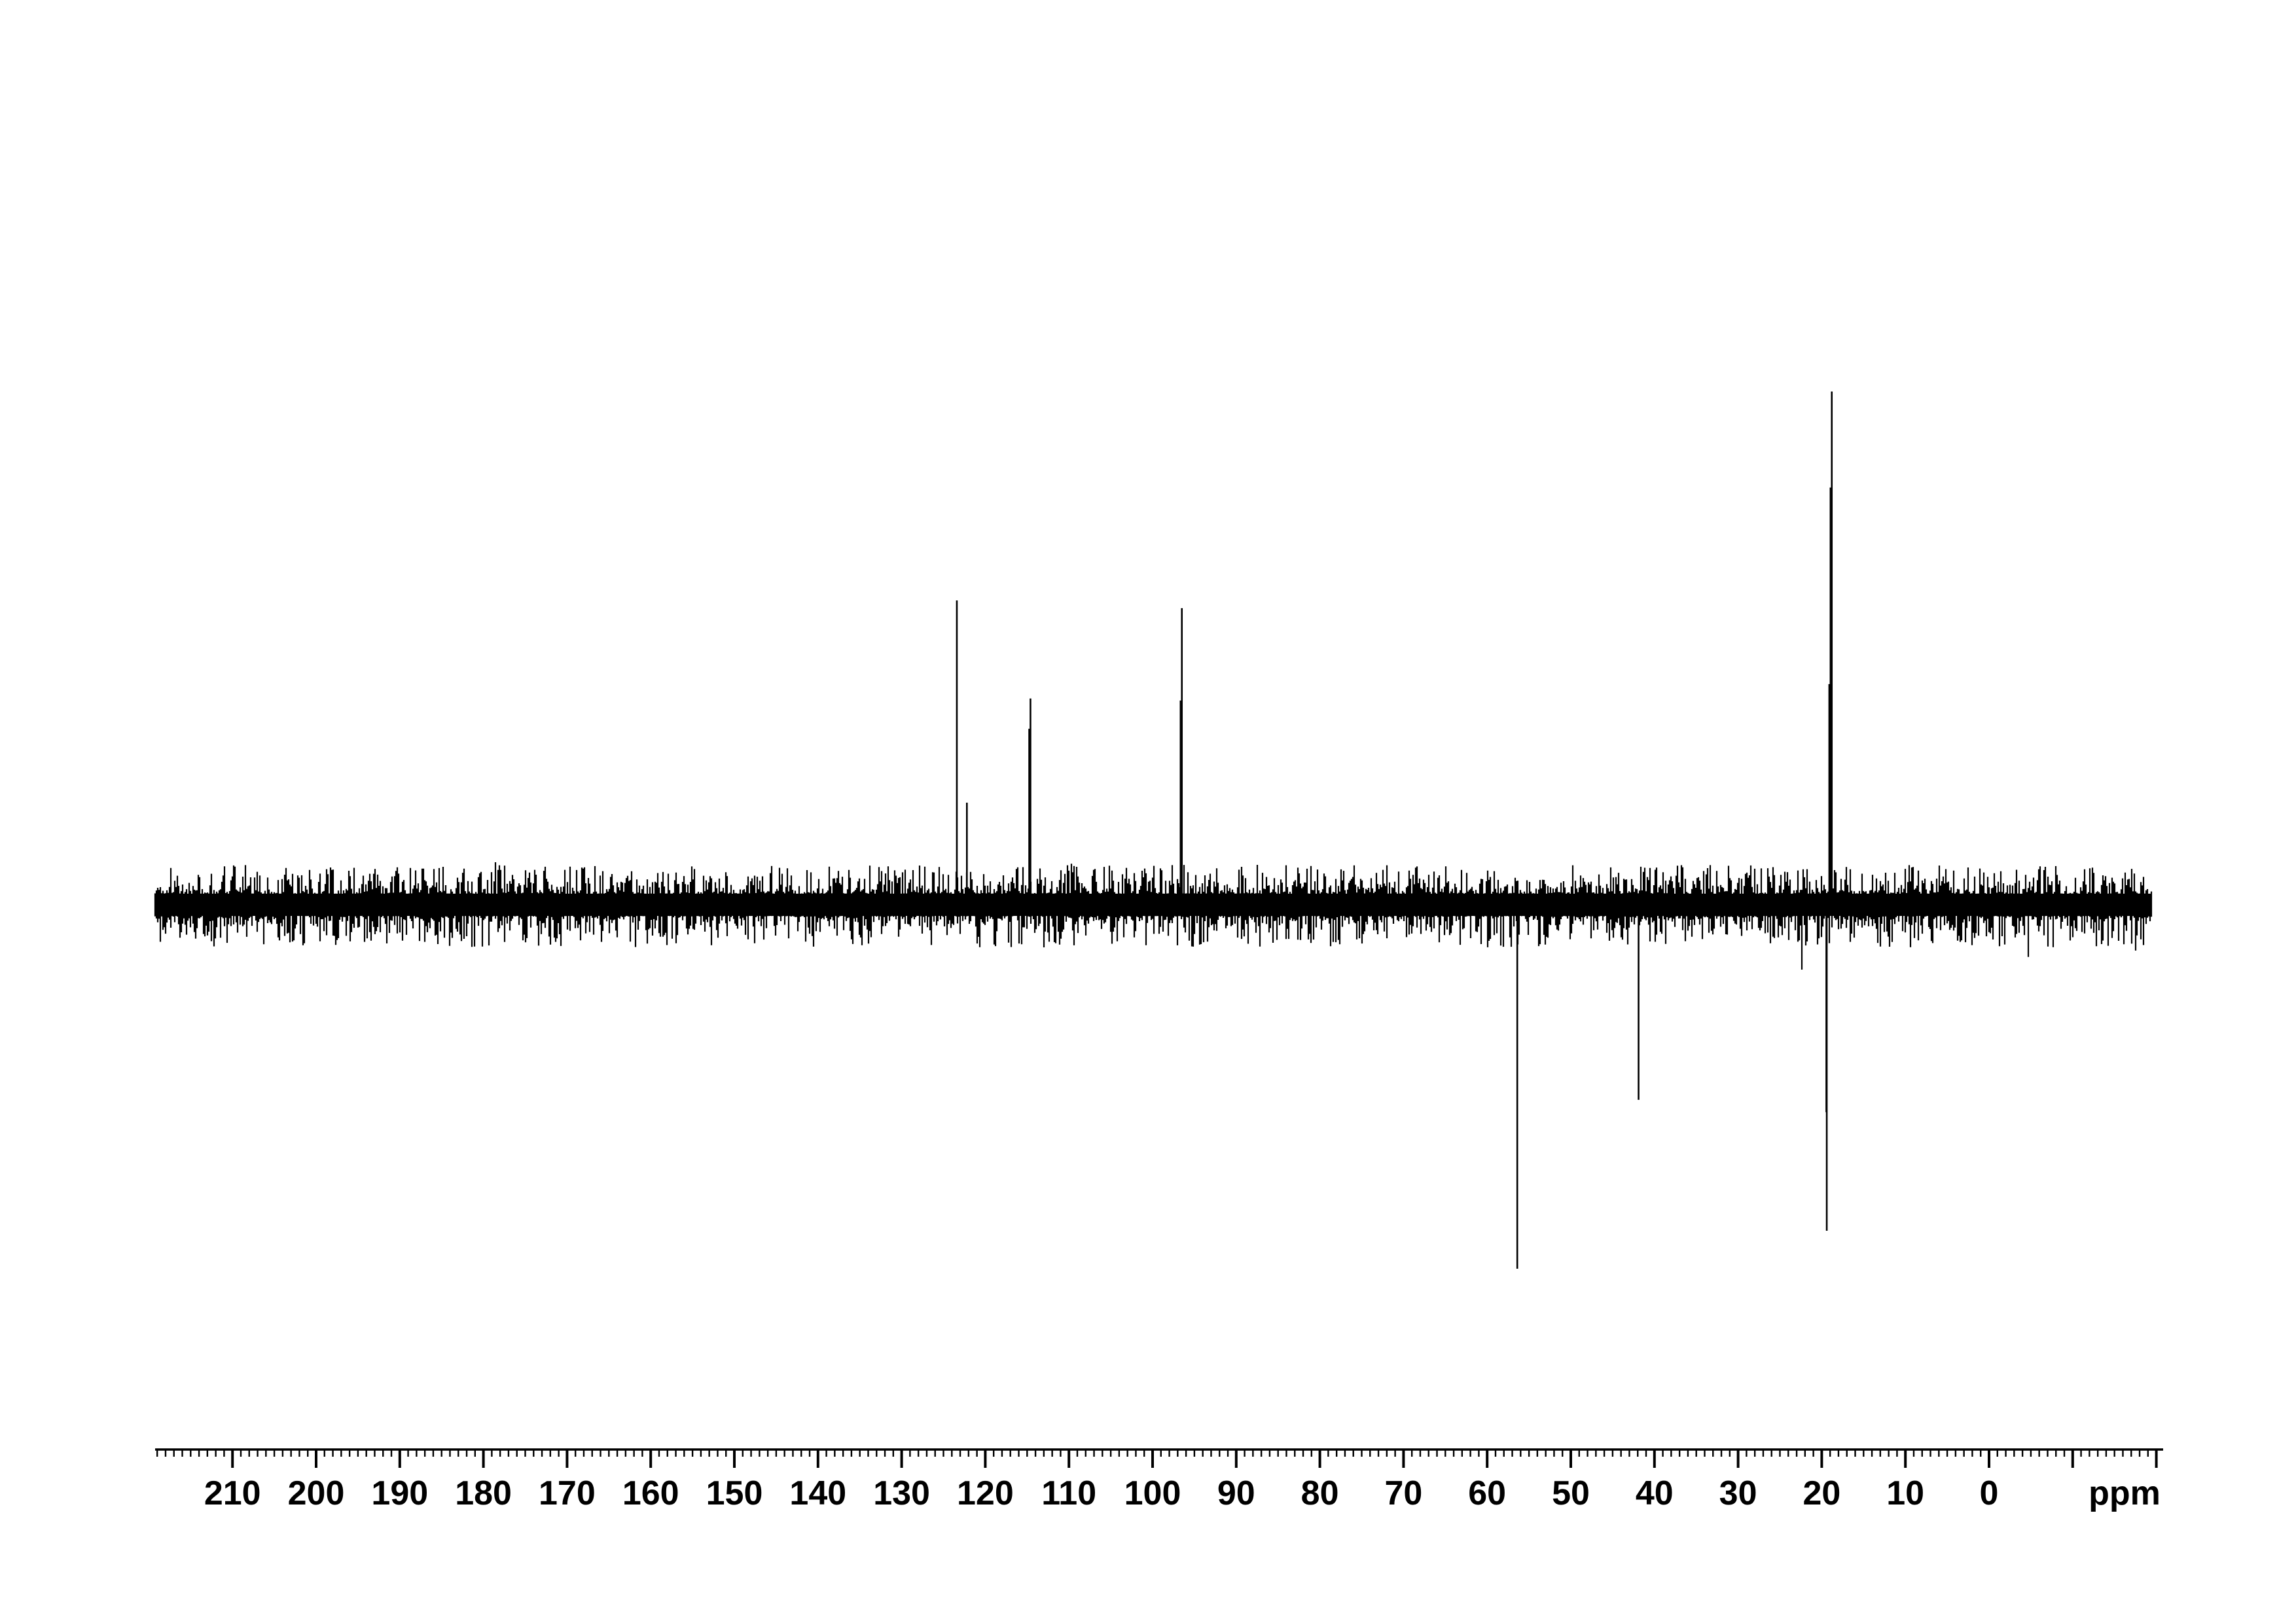 Image resolution: width=2296 pixels, height=1623 pixels. What do you see at coordinates (2125, 1493) in the screenshot?
I see `x-axis-unit-label: ppm` at bounding box center [2125, 1493].